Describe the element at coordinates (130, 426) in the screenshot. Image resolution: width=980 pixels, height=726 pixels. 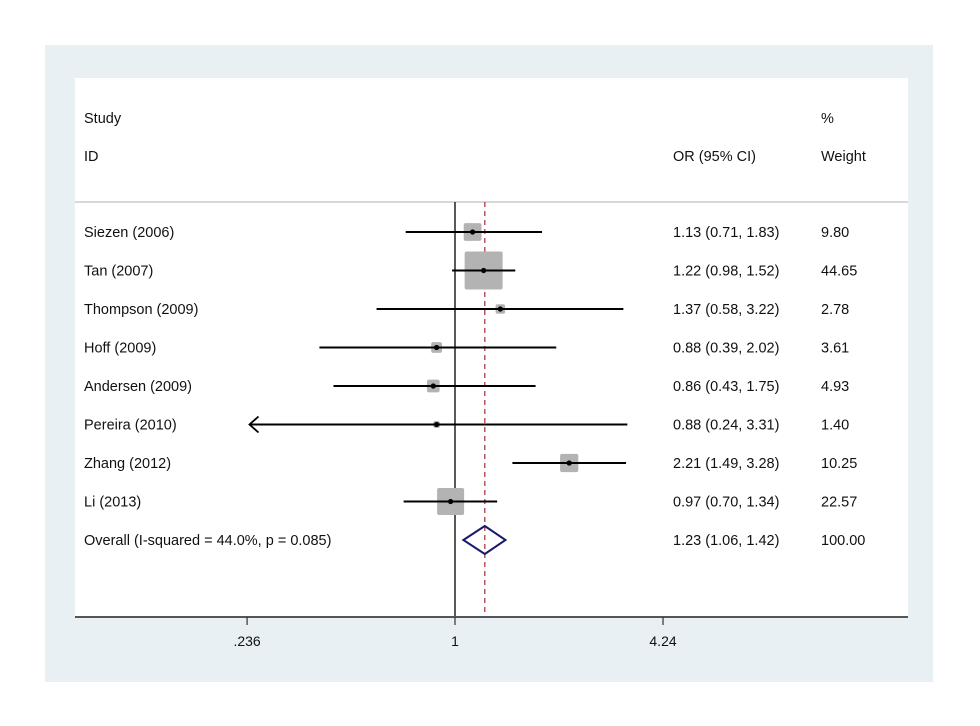
I see `study-label: Pereira (2010)` at that location.